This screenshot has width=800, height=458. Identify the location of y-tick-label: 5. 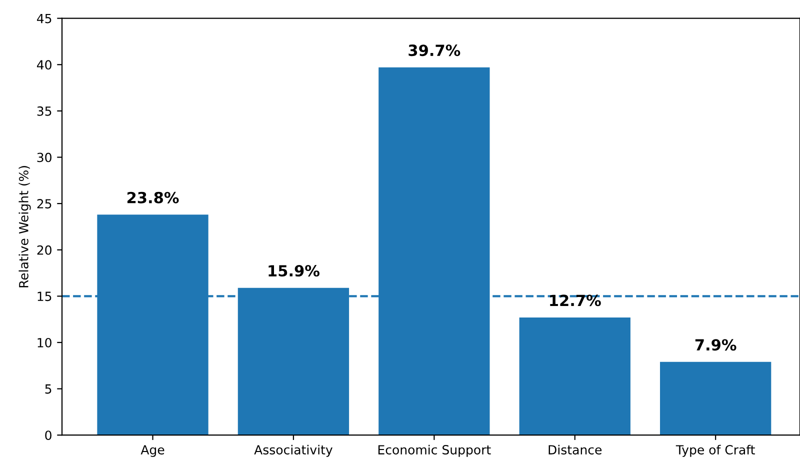
(48, 389).